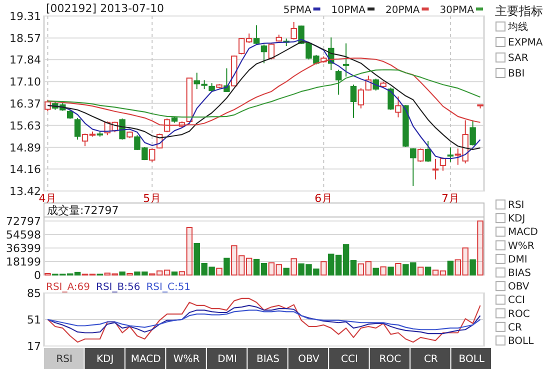 This screenshot has height=369, width=550. Describe the element at coordinates (519, 11) in the screenshot. I see `text: 主要指标` at that location.